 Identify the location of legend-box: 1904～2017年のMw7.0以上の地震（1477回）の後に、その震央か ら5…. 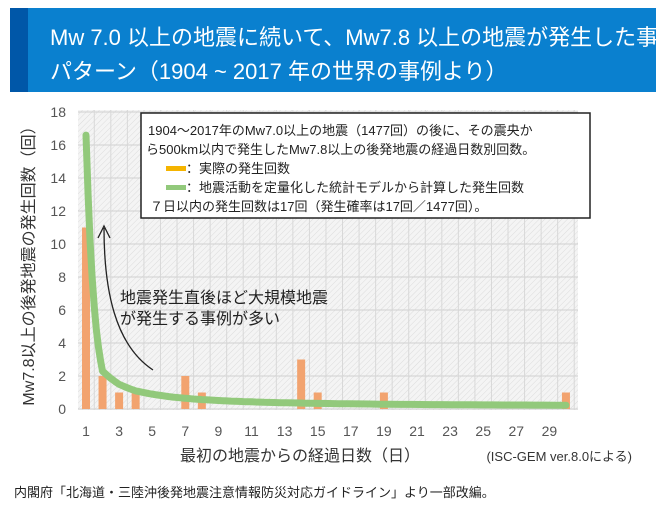
(365, 165).